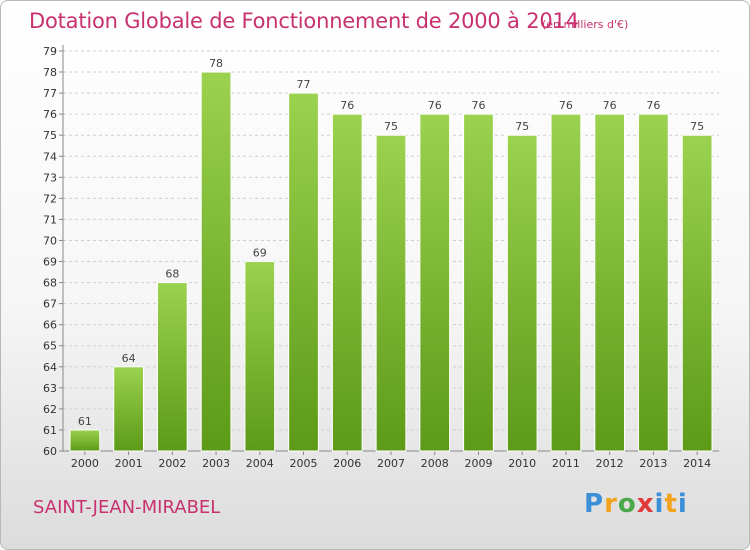  Describe the element at coordinates (85, 421) in the screenshot. I see `value-label: 61` at that location.